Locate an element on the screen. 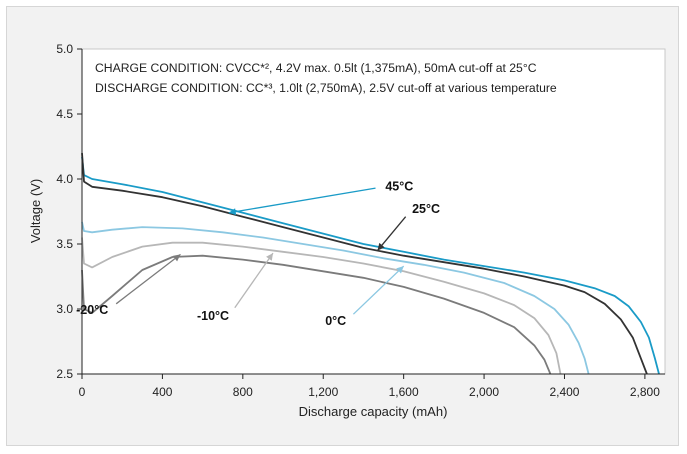 The image size is (687, 454). pointer-line-45c is located at coordinates (302, 200).